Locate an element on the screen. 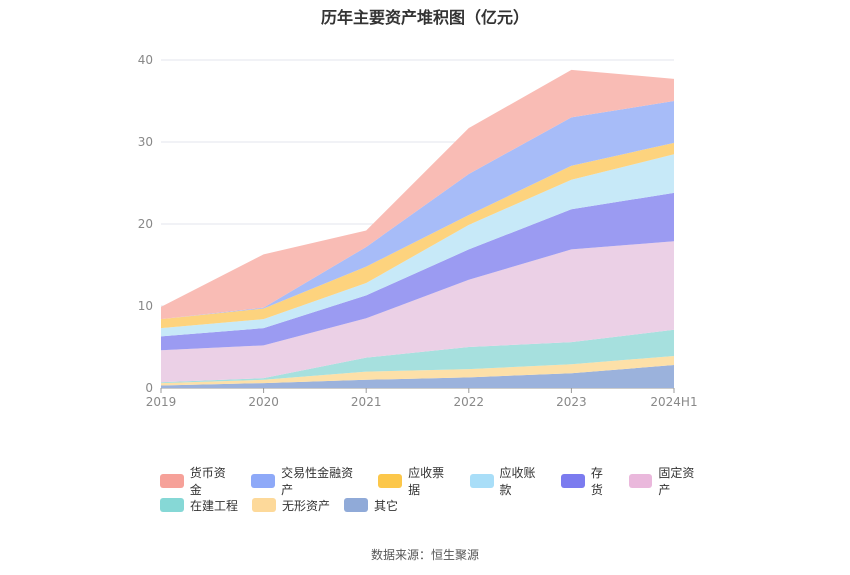 Image resolution: width=850 pixels, height=575 pixels. legend-item-inventory: 存货 is located at coordinates (588, 481).